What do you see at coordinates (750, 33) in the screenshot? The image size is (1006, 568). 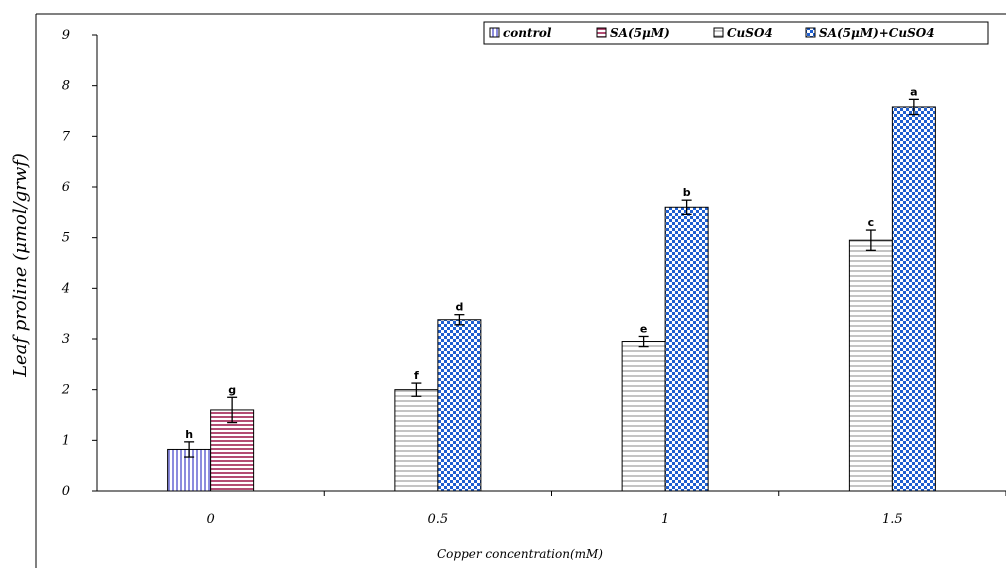 I see `legend-label: CuSO4` at bounding box center [750, 33].